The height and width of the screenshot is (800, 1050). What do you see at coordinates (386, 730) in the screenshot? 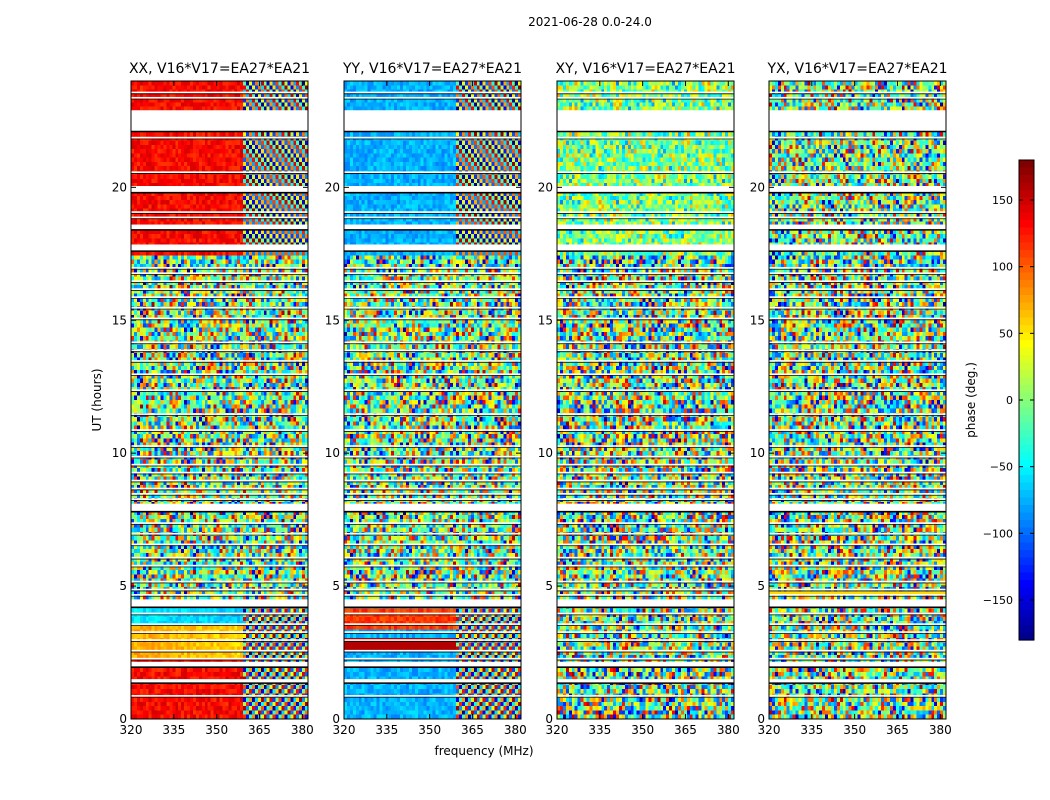
I see `x-tick-label: 335` at bounding box center [386, 730].